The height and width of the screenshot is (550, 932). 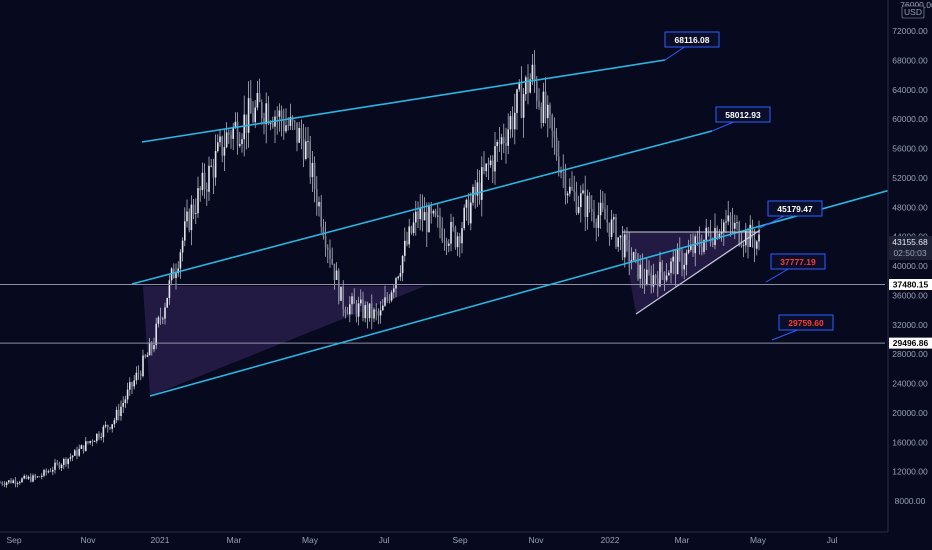 I want to click on y-tick-label: 32000.00, so click(x=910, y=325).